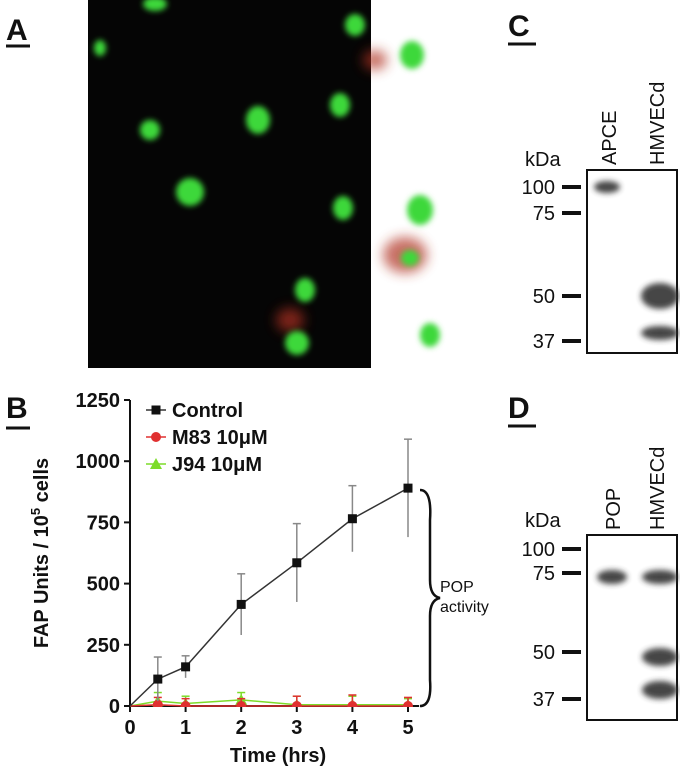 The image size is (680, 777). Describe the element at coordinates (407, 728) in the screenshot. I see `x-tick-label: 5` at that location.